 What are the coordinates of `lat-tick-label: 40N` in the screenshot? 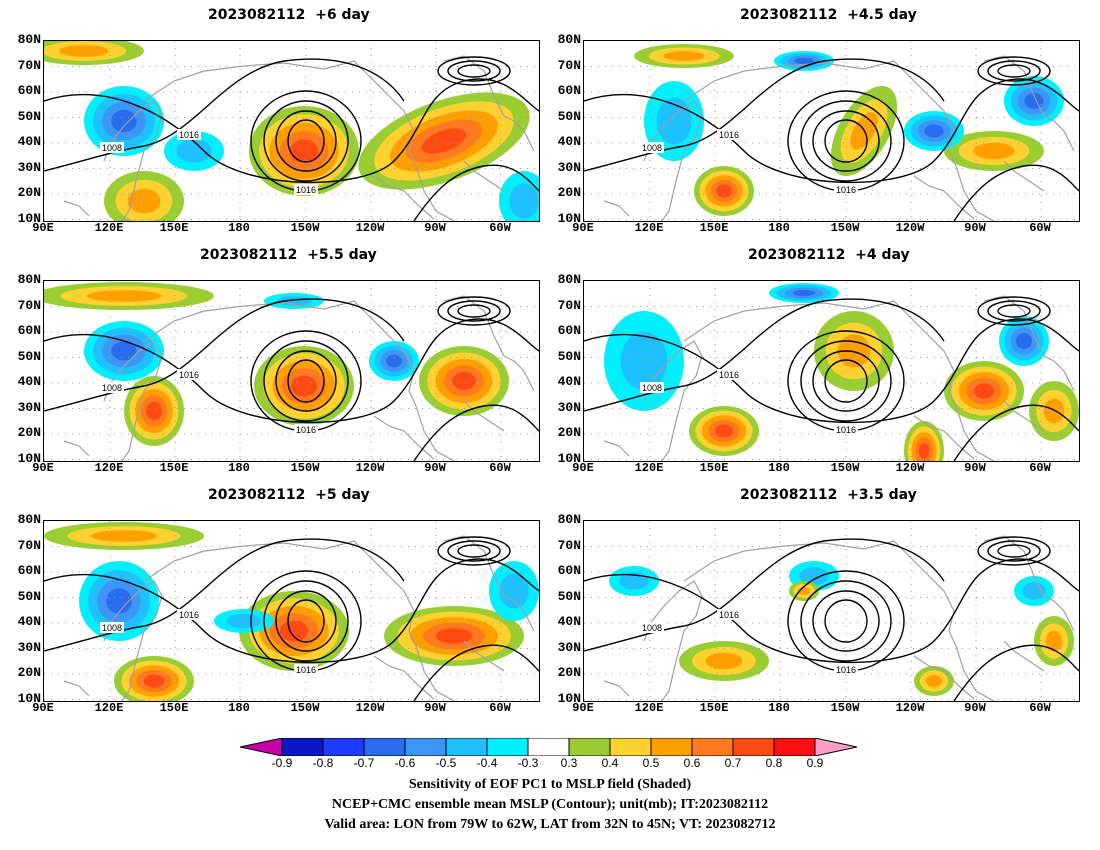 It's located at (569, 141).